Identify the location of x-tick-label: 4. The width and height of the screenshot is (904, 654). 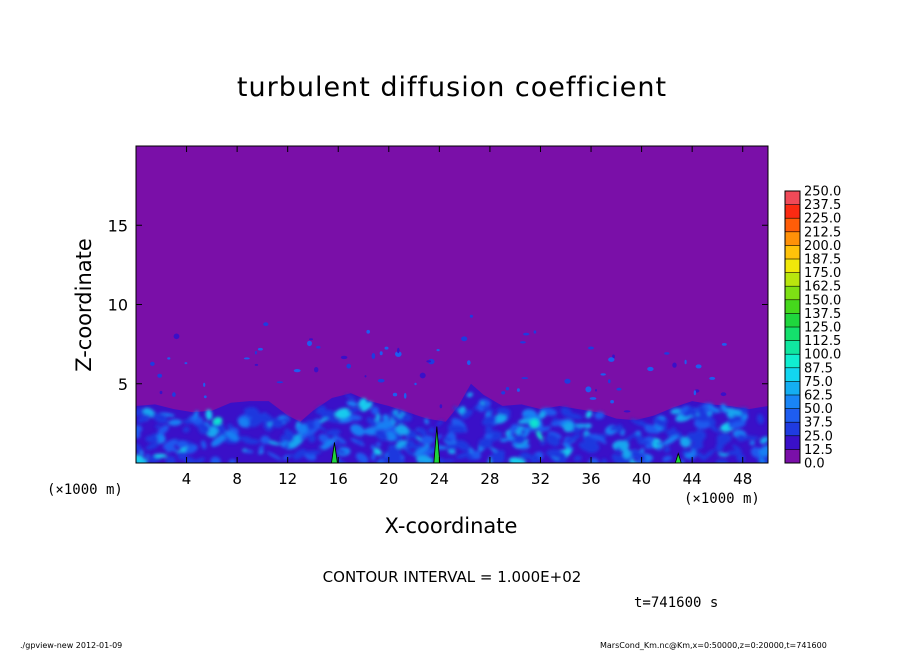
(187, 479).